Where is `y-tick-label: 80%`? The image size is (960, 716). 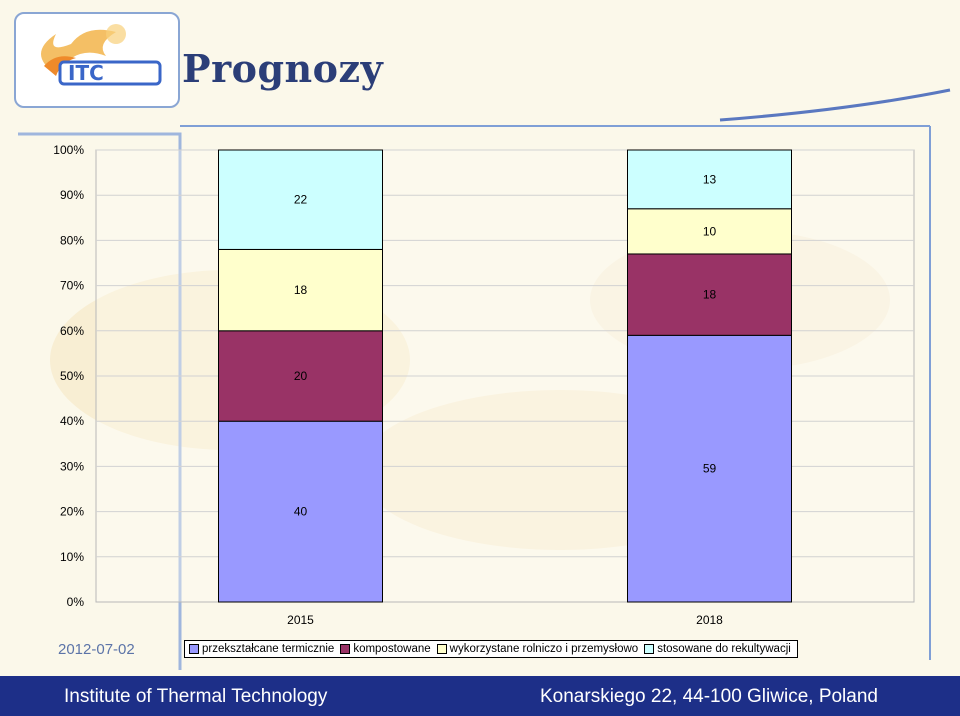
y-tick-label: 80% is located at coordinates (72, 240).